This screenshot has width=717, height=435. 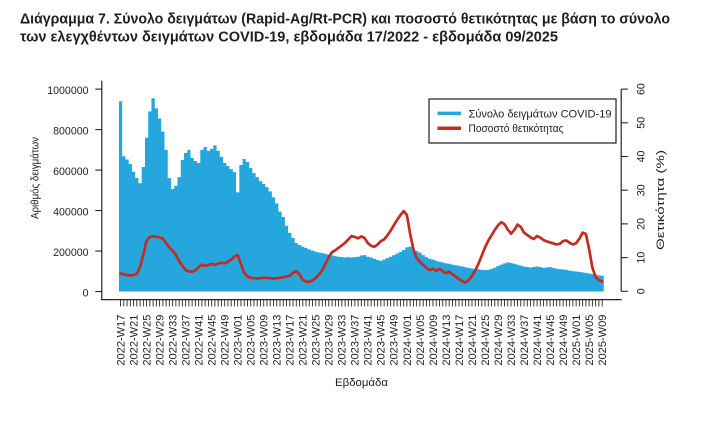 I want to click on svg-text: 2022-W29, so click(x=160, y=340).